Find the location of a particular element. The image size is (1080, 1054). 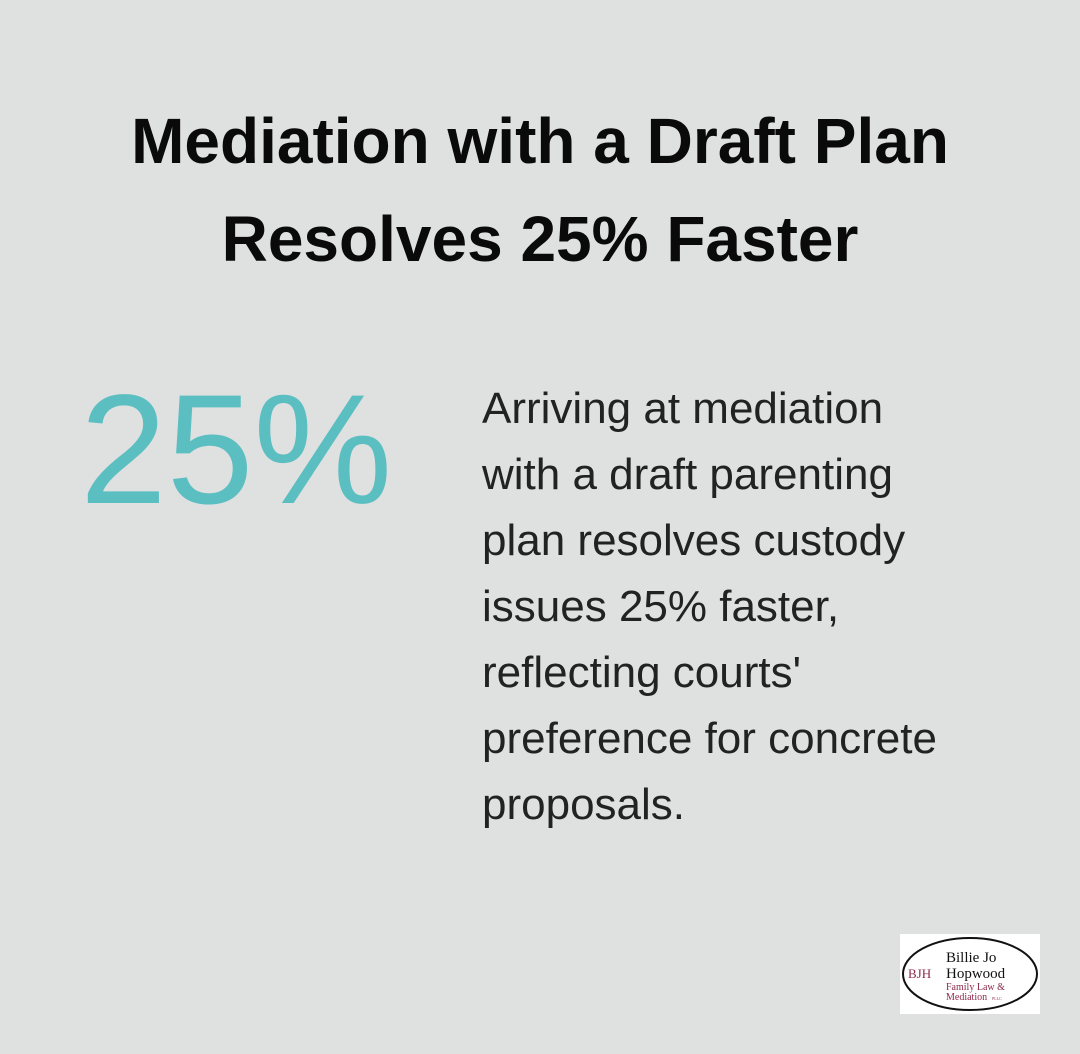

logo-ellipse is located at coordinates (970, 974).